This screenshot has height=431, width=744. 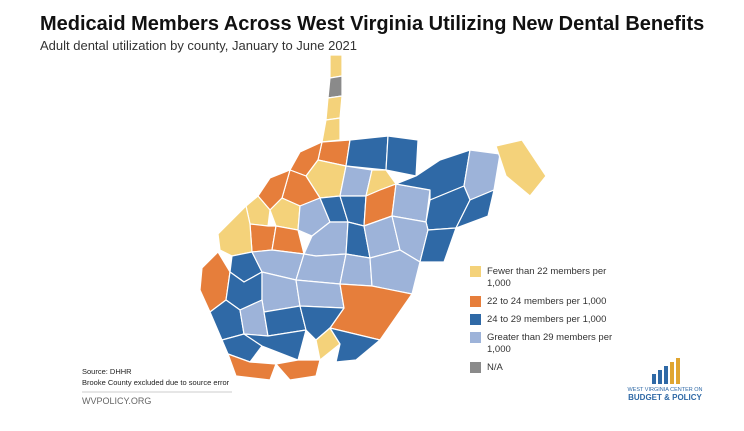 What do you see at coordinates (116, 401) in the screenshot?
I see `site: WVPOLICY.ORG` at bounding box center [116, 401].